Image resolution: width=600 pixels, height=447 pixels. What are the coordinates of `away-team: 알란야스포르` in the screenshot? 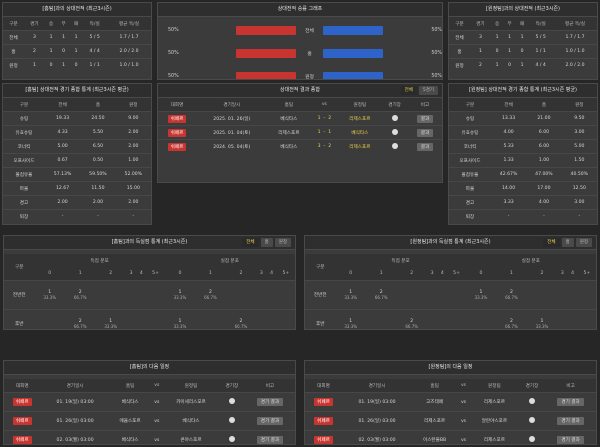 It's located at (494, 421).